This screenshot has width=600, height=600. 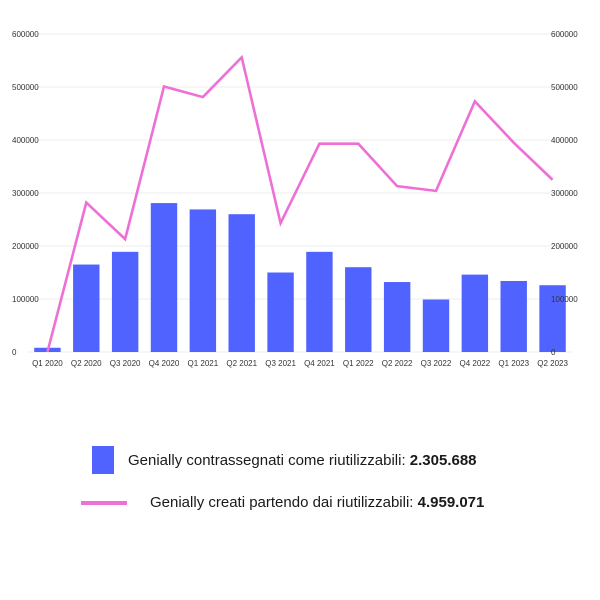 What do you see at coordinates (475, 363) in the screenshot?
I see `x-tick-label: Q4 2022` at bounding box center [475, 363].